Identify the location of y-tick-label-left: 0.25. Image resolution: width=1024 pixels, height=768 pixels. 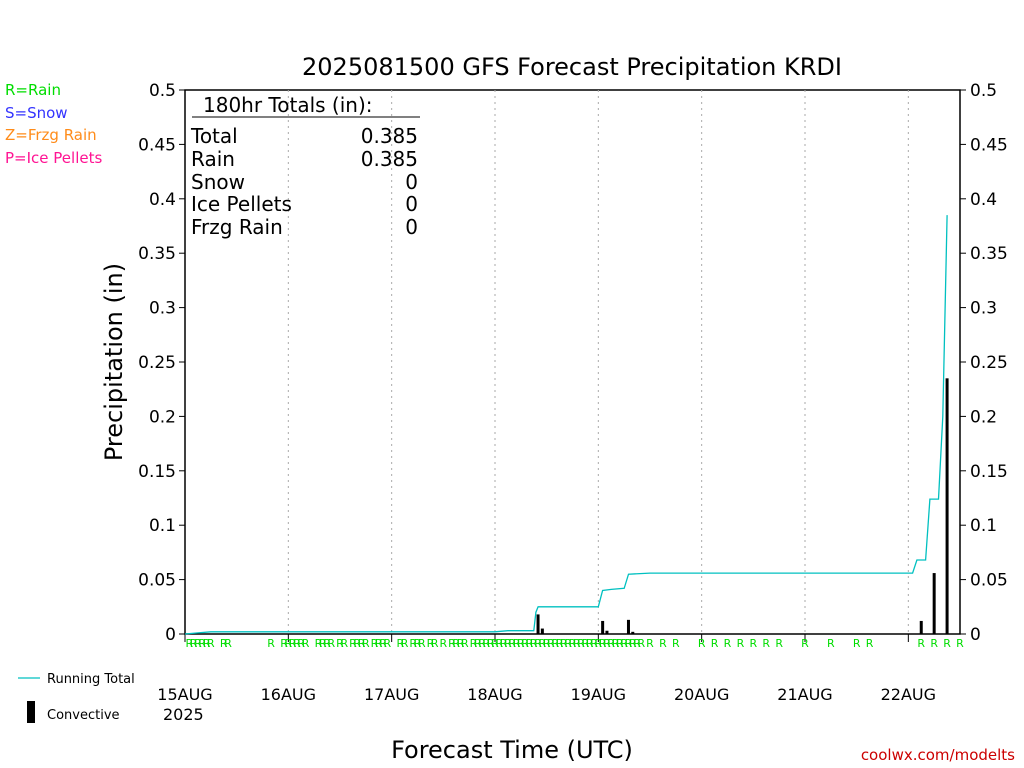
(157, 363).